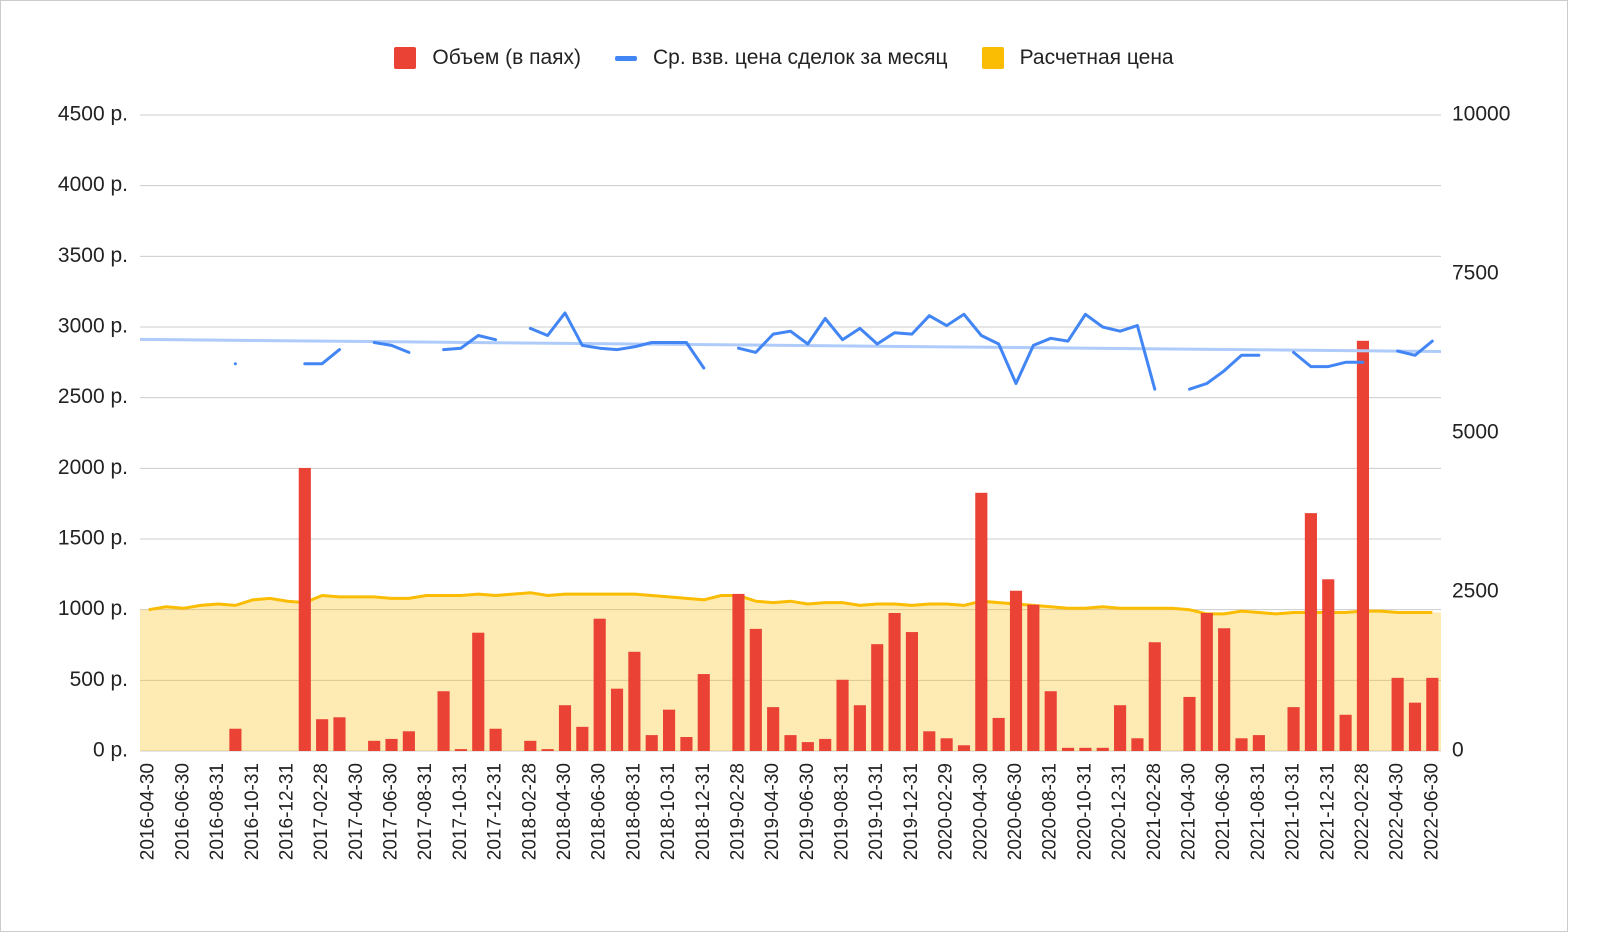 This screenshot has width=1598, height=952. I want to click on x-tick-label: 2018-04-30, so click(564, 811).